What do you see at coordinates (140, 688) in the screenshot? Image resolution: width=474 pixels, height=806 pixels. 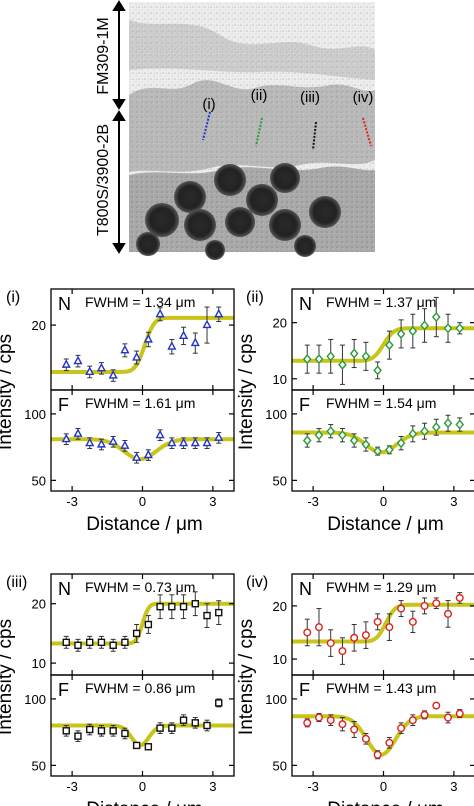 I see `fwhm-label: FWHM = 0.86 μm` at bounding box center [140, 688].